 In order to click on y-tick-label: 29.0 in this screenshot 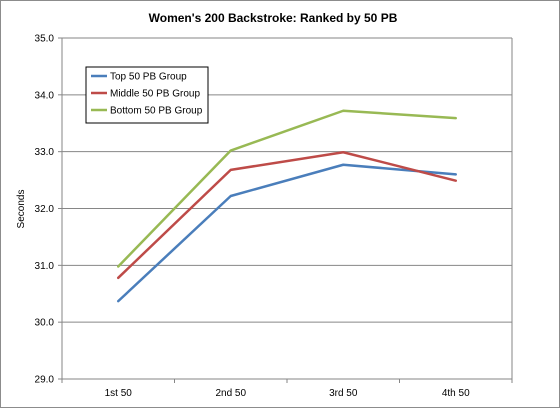, I will do `click(45, 380)`.